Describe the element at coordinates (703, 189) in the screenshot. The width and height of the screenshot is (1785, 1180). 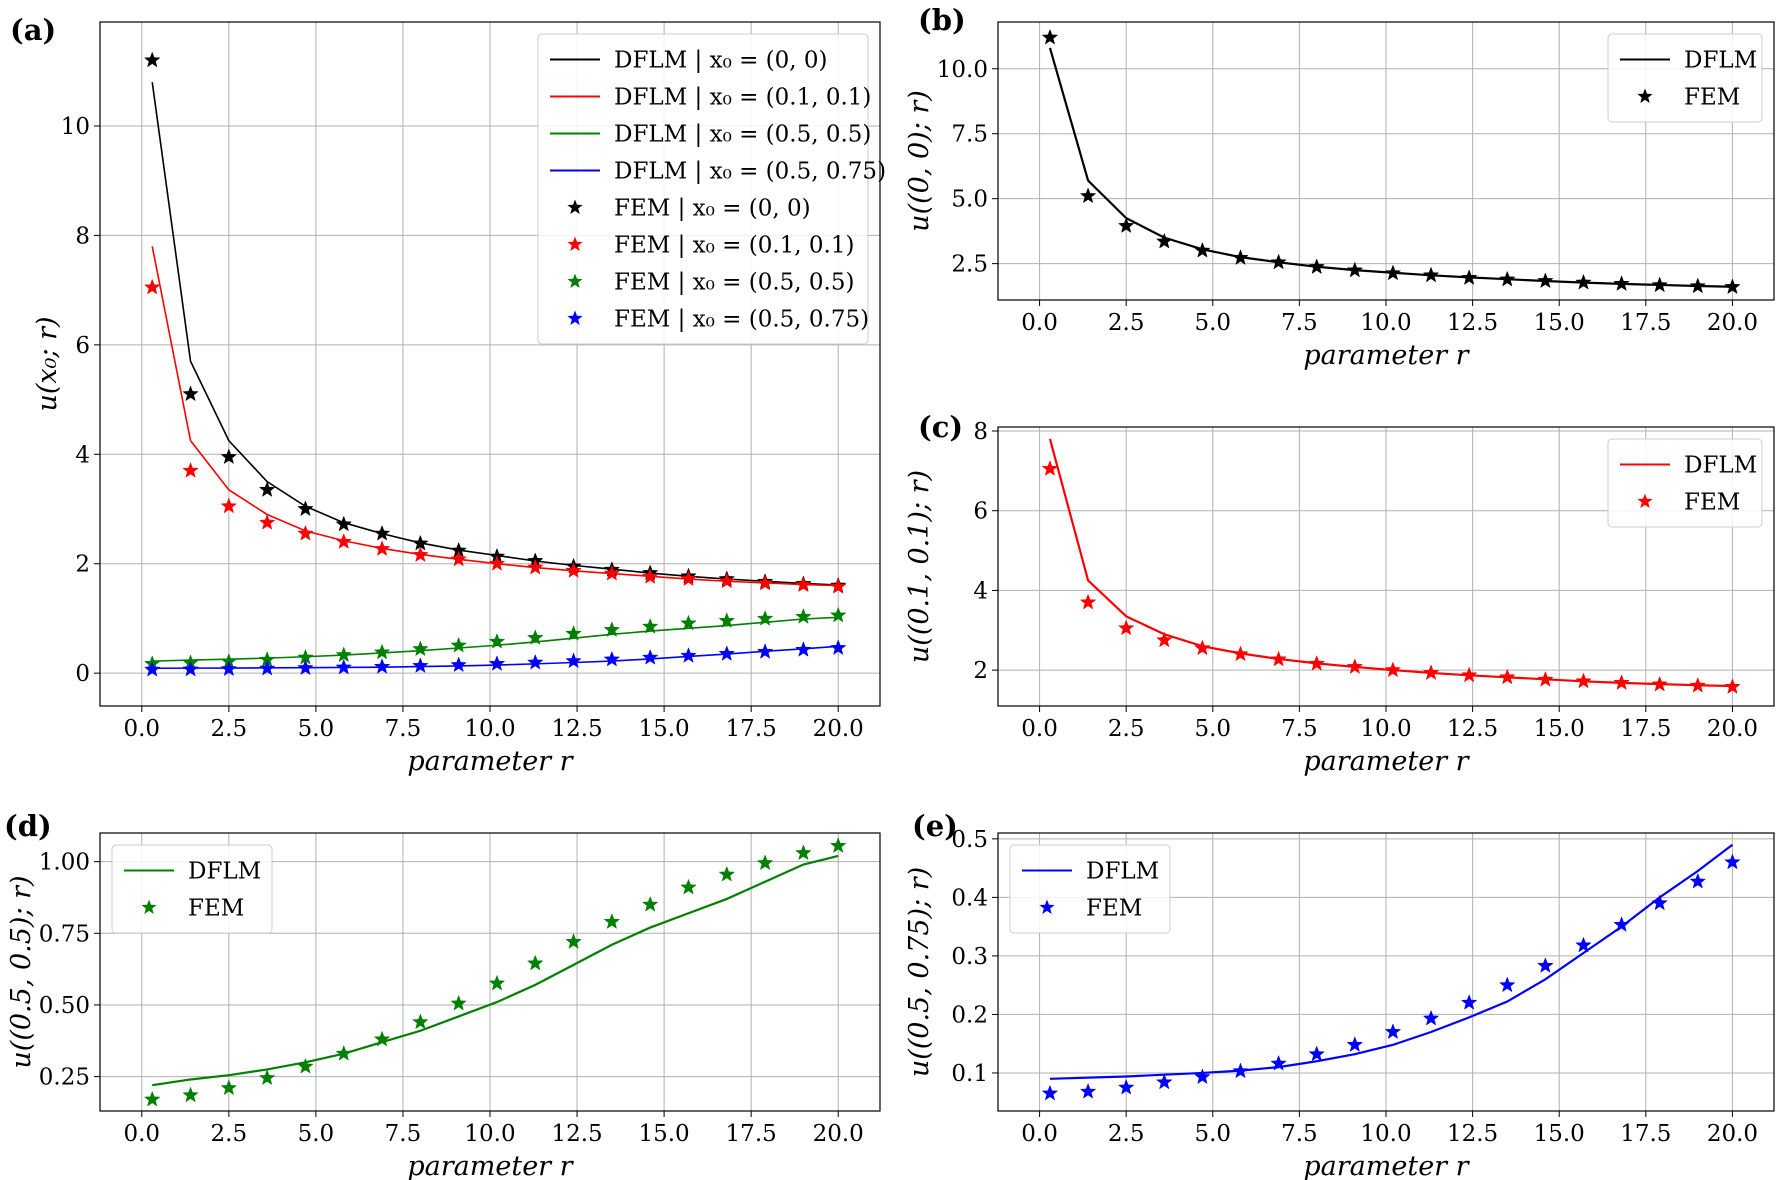
I see `legend-box` at that location.